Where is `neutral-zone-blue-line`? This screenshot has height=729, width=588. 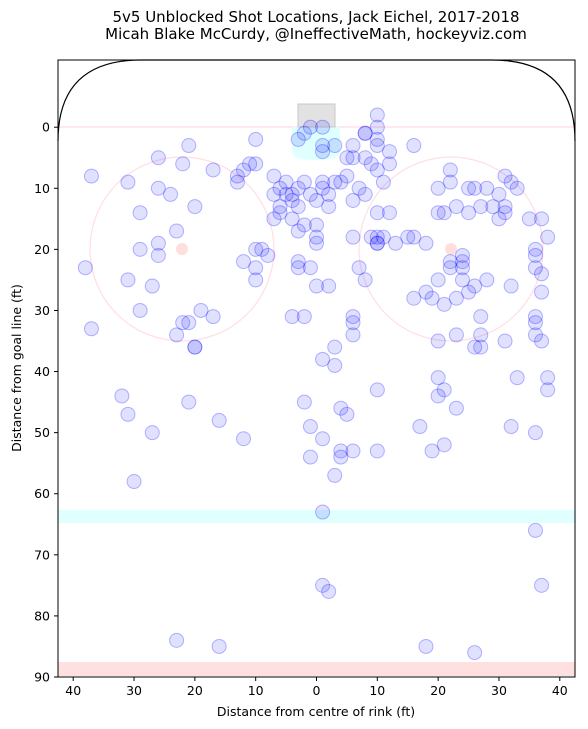 neutral-zone-blue-line is located at coordinates (316, 516).